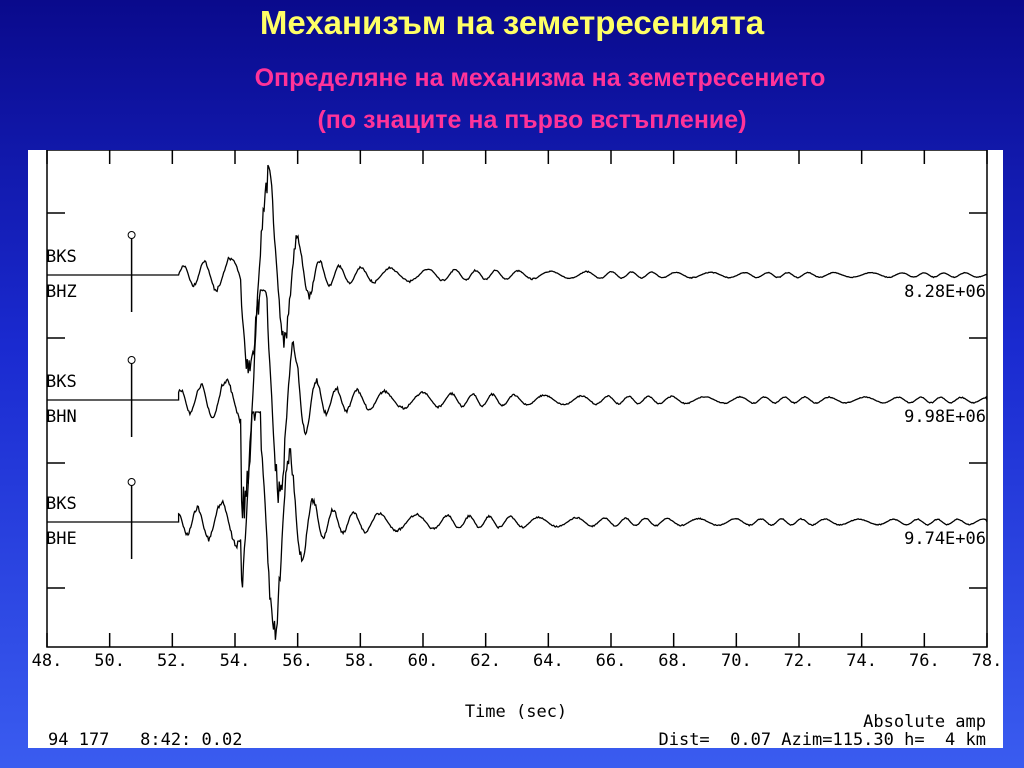 The height and width of the screenshot is (768, 1024). What do you see at coordinates (297, 661) in the screenshot?
I see `x-tick-label: 56.` at bounding box center [297, 661].